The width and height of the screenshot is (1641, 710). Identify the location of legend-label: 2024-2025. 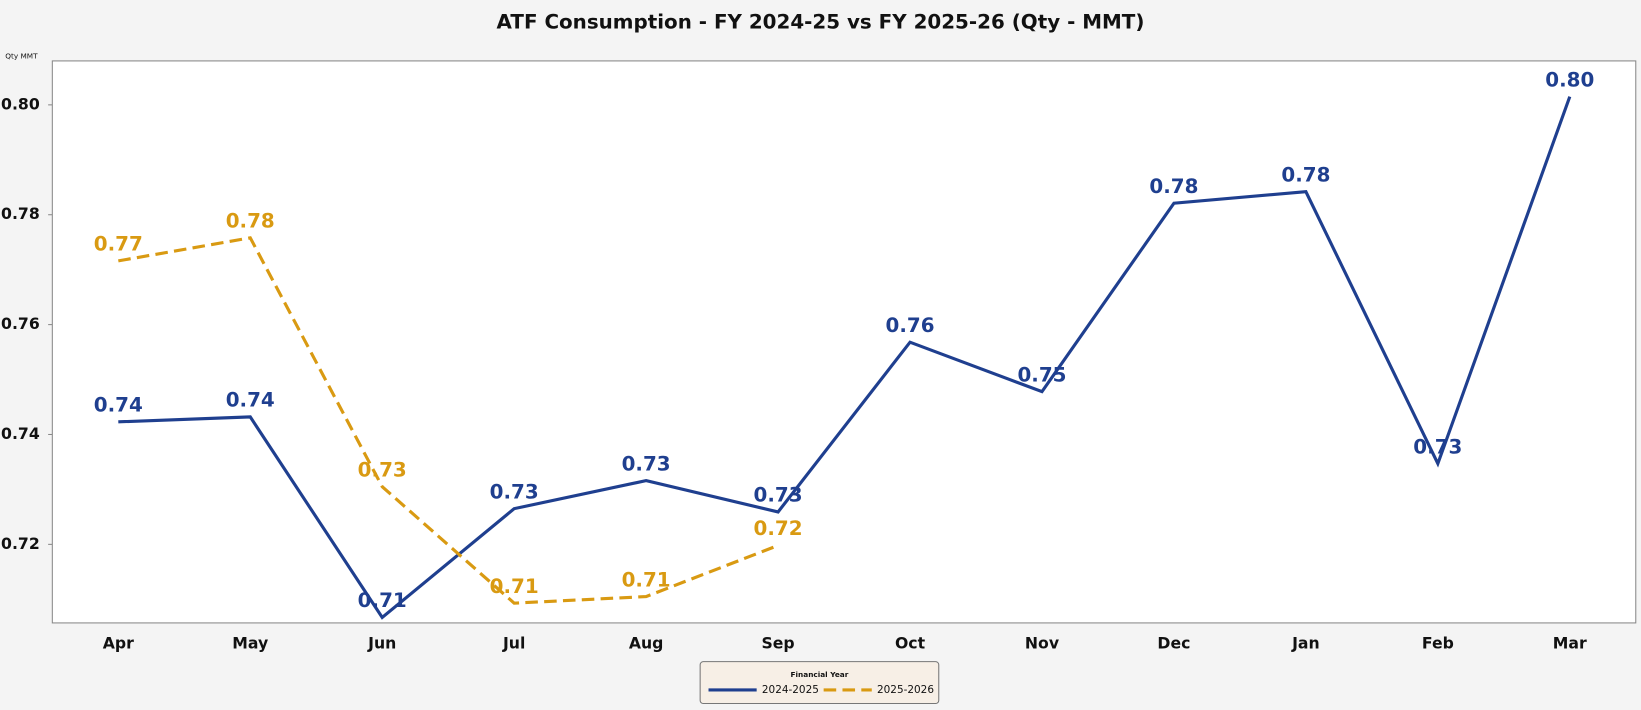
(790, 690).